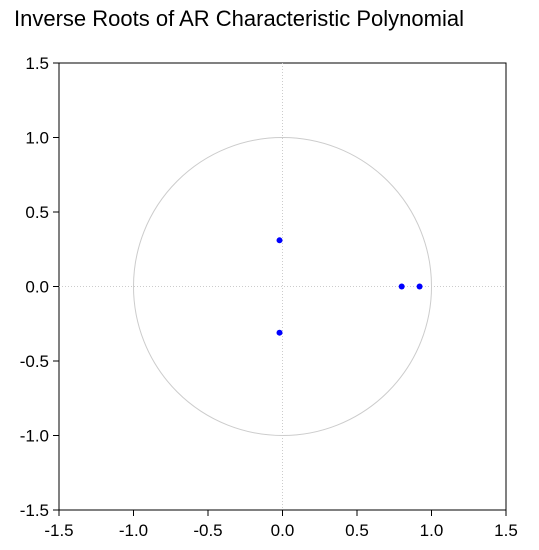 The image size is (539, 550). I want to click on y-tick-label: 0.0, so click(37, 287).